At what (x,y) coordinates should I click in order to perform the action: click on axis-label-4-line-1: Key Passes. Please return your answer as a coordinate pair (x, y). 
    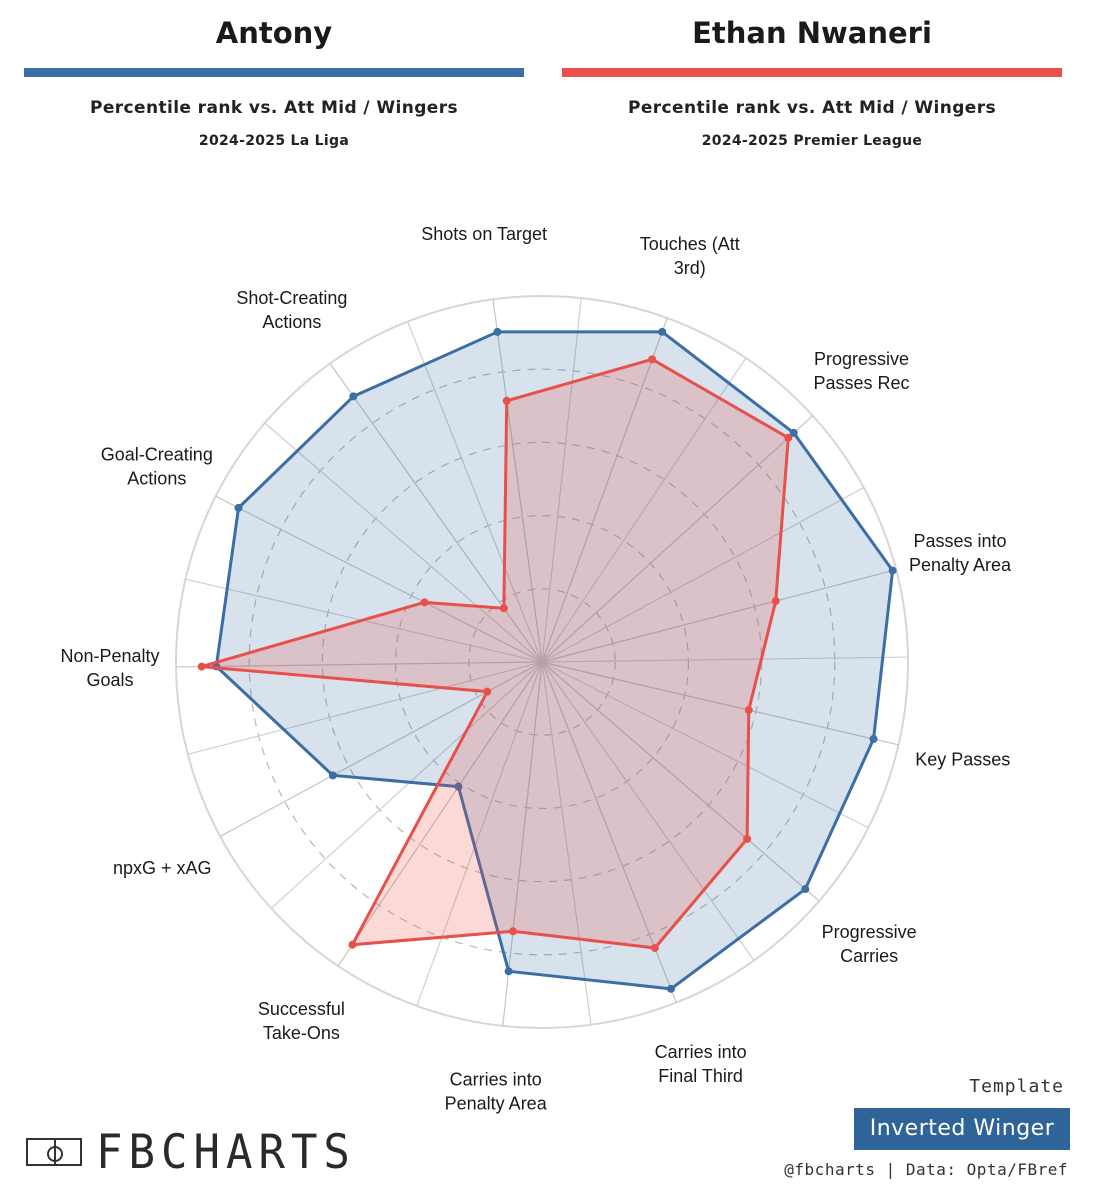
    Looking at the image, I should click on (962, 760).